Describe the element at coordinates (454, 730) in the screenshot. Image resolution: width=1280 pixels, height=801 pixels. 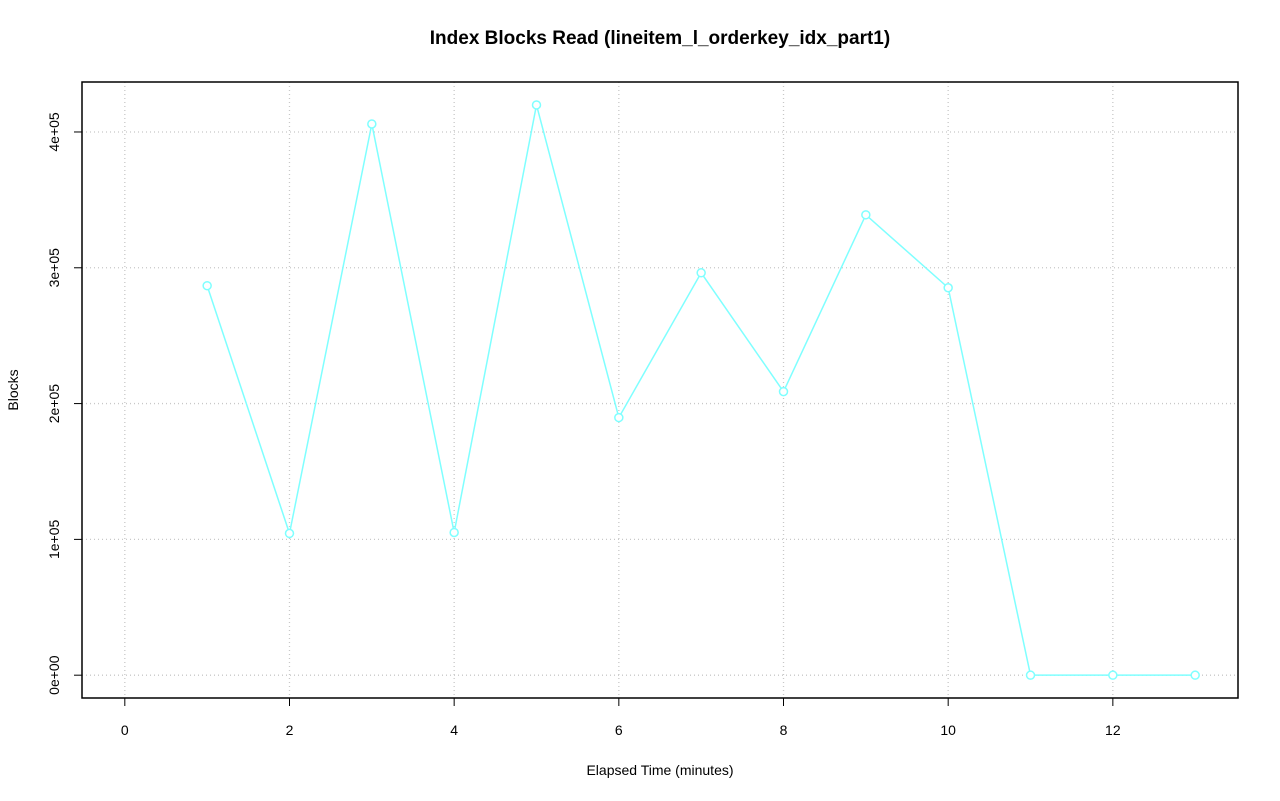
I see `x-tick-label: 4` at that location.